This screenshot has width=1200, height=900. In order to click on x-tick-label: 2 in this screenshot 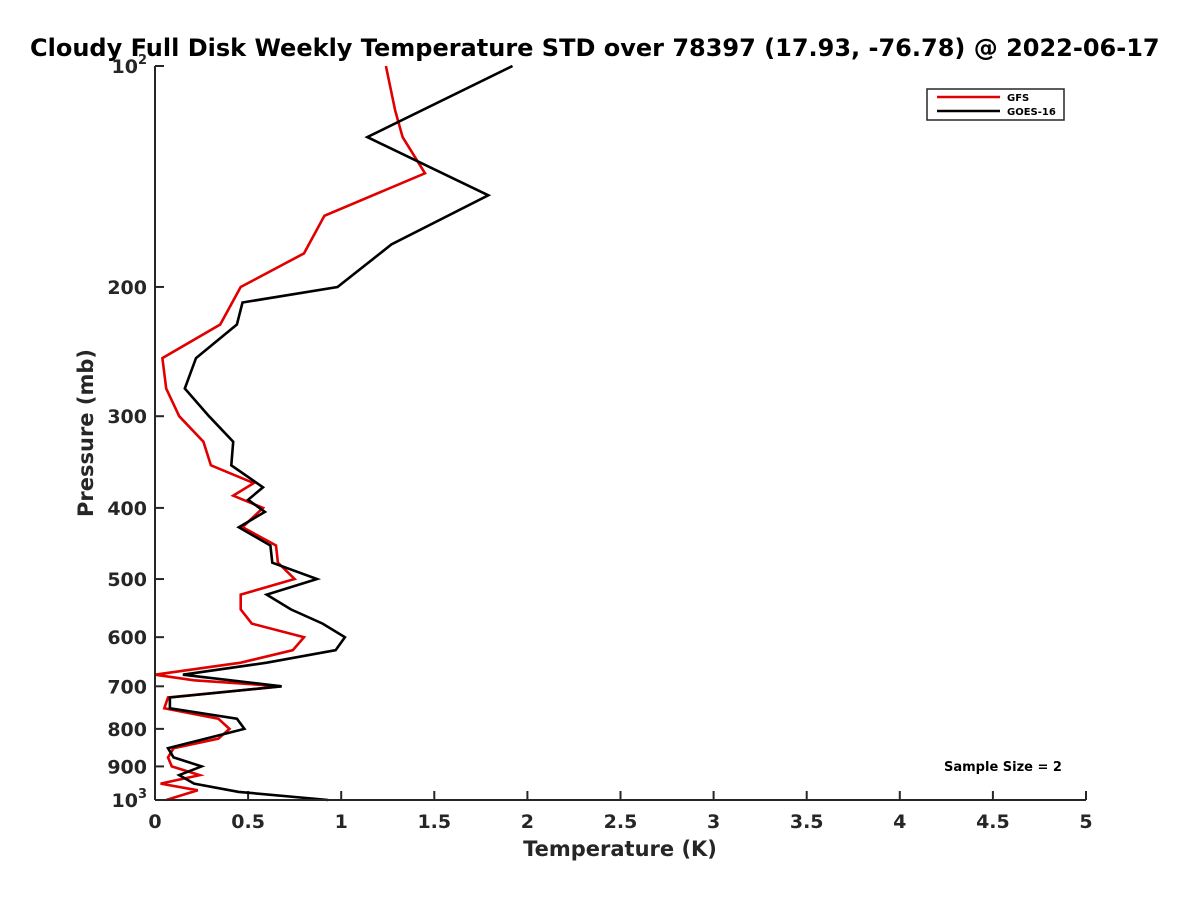, I will do `click(527, 822)`.